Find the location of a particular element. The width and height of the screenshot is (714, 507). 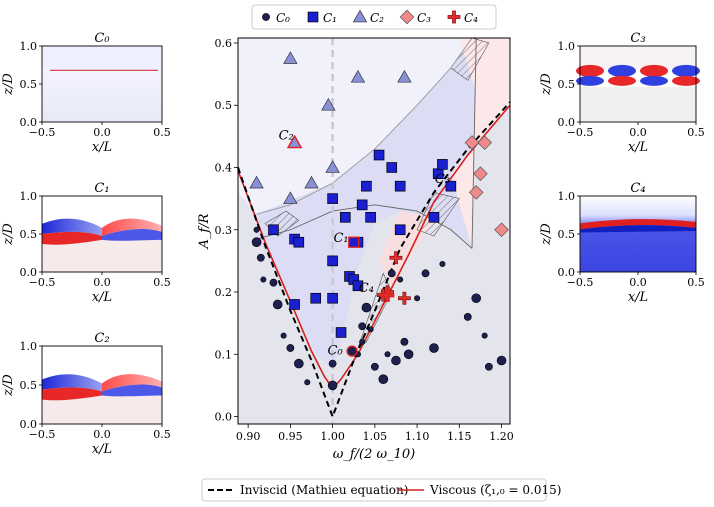

inset-x-tick-label: −0.5 is located at coordinates (42, 282).